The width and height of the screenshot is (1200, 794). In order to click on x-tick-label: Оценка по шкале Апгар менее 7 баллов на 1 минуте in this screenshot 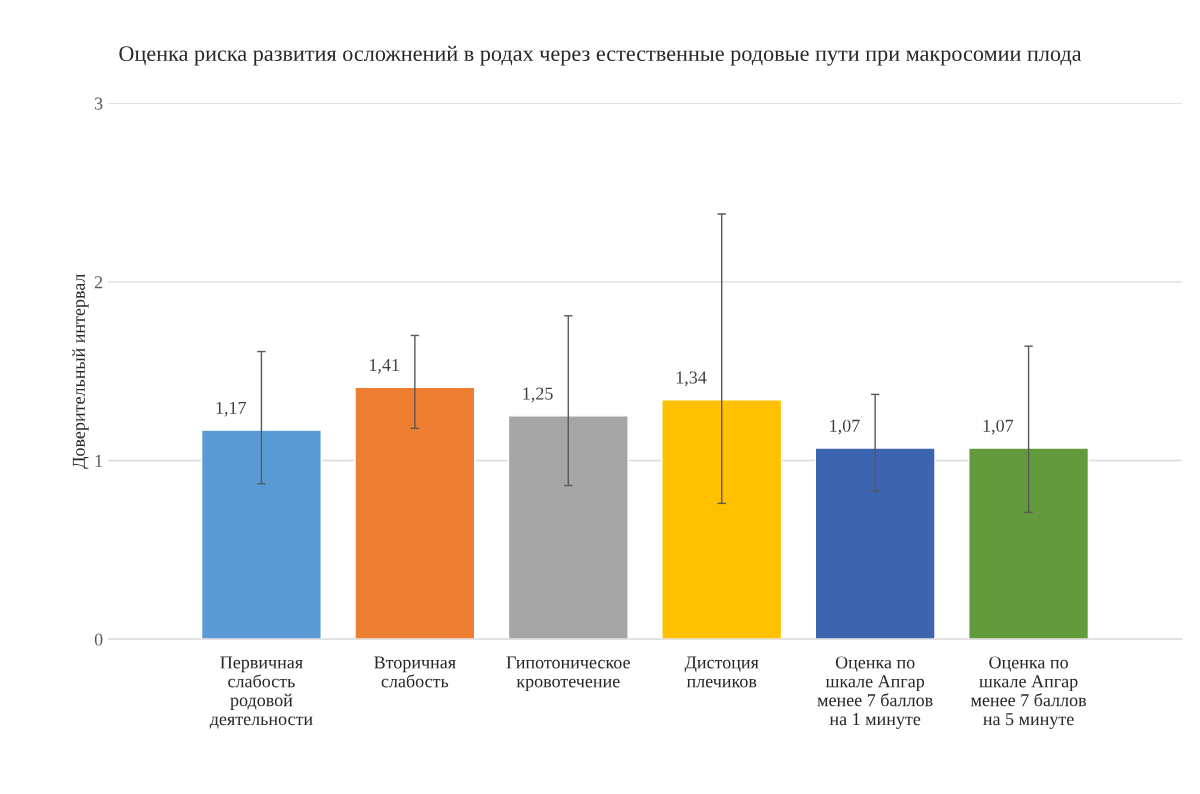, I will do `click(875, 692)`.